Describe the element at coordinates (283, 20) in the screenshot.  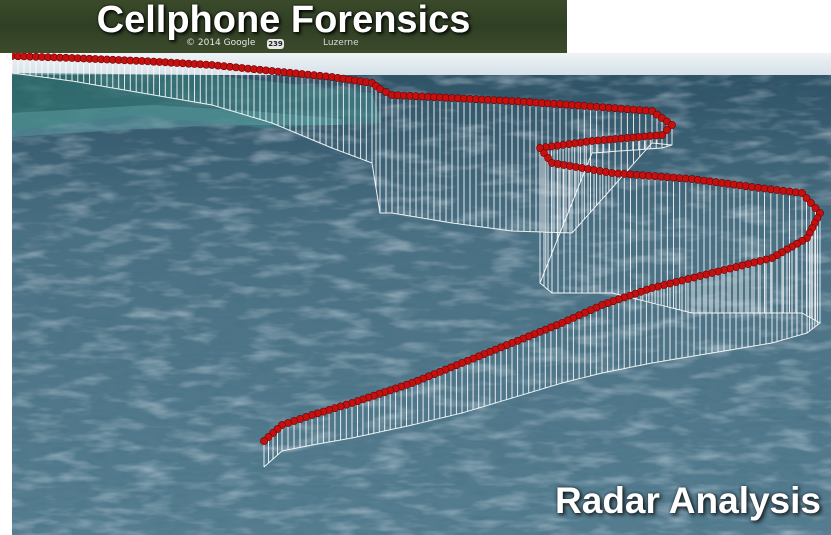
I see `banner-title: Cellphone Forensics` at that location.